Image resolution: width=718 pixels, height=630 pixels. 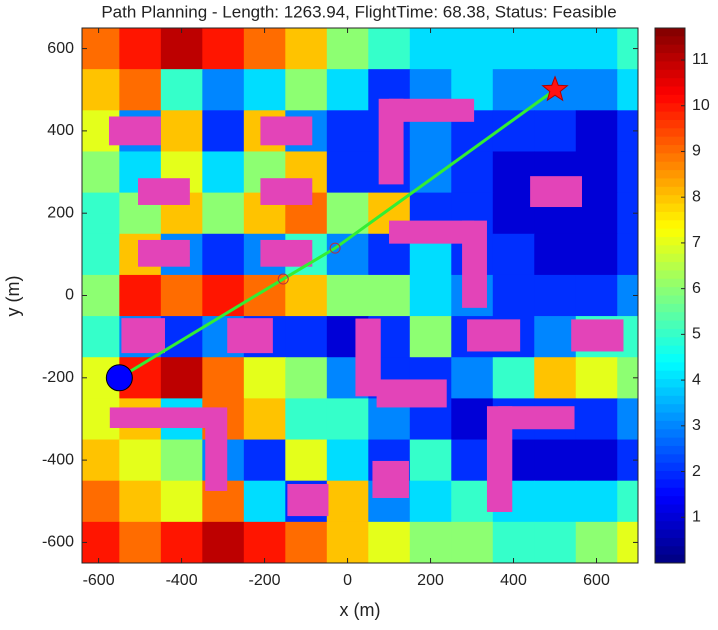 I want to click on colorbar-tick-label: 10, so click(x=701, y=105).